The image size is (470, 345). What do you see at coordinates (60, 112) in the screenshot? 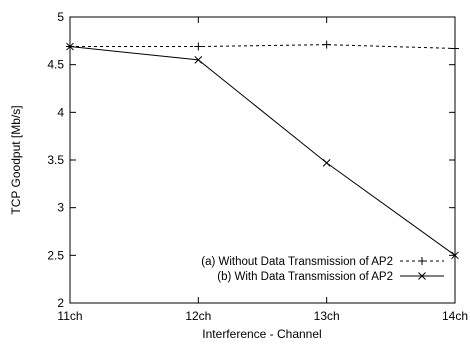
I see `y-tick-label: 4` at bounding box center [60, 112].